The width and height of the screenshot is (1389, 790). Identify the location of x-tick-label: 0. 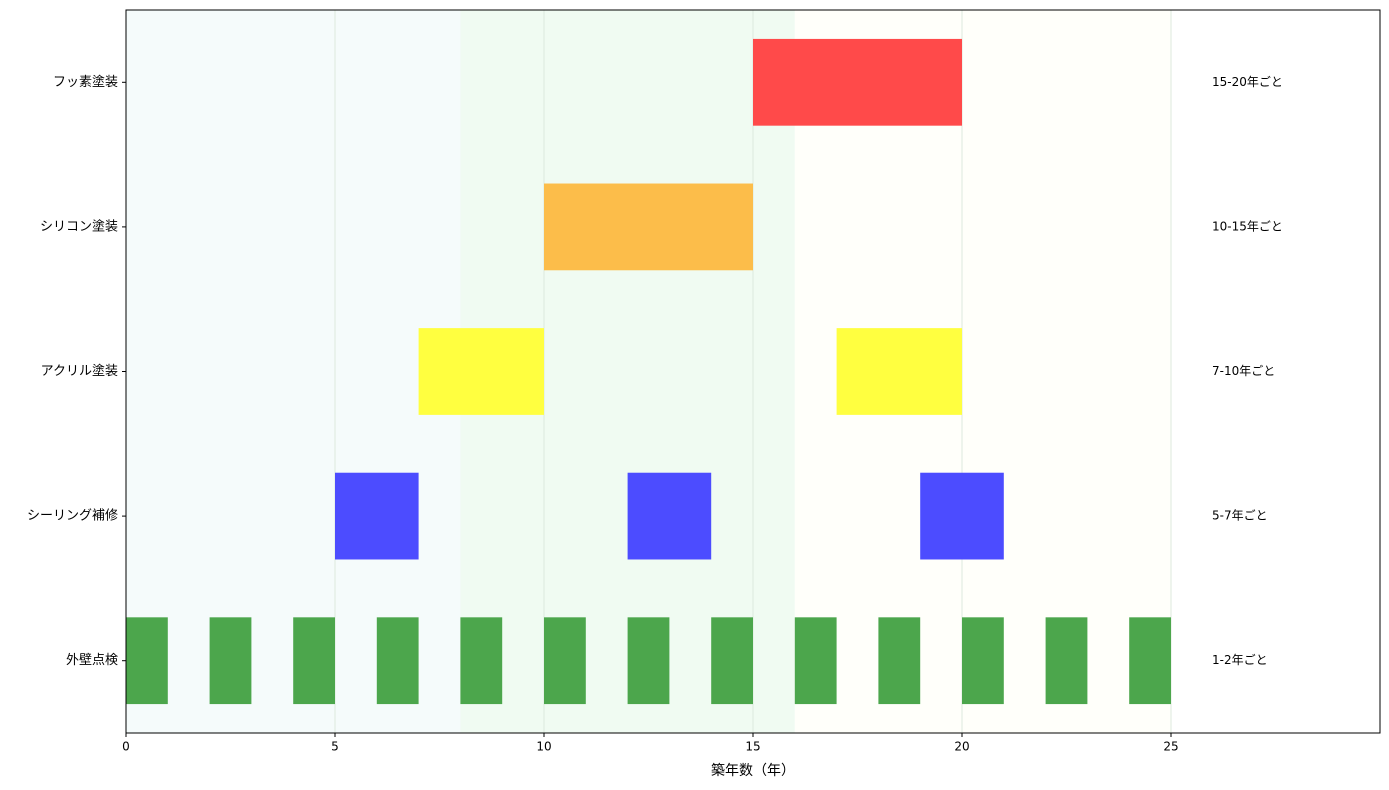
(126, 747).